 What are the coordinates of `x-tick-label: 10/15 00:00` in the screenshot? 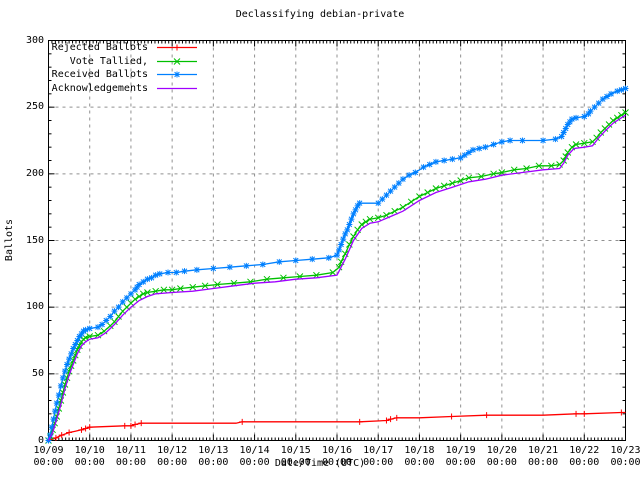 It's located at (296, 457).